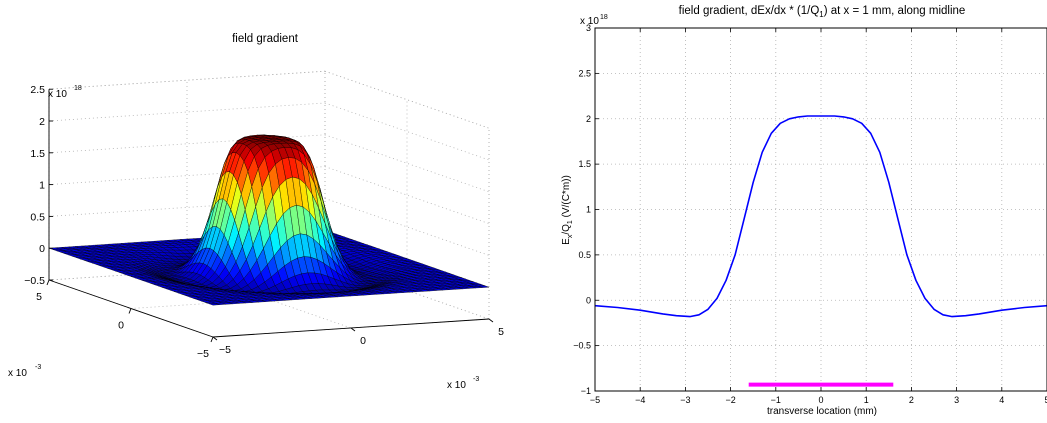  Describe the element at coordinates (685, 400) in the screenshot. I see `x-tick-label: −3` at that location.